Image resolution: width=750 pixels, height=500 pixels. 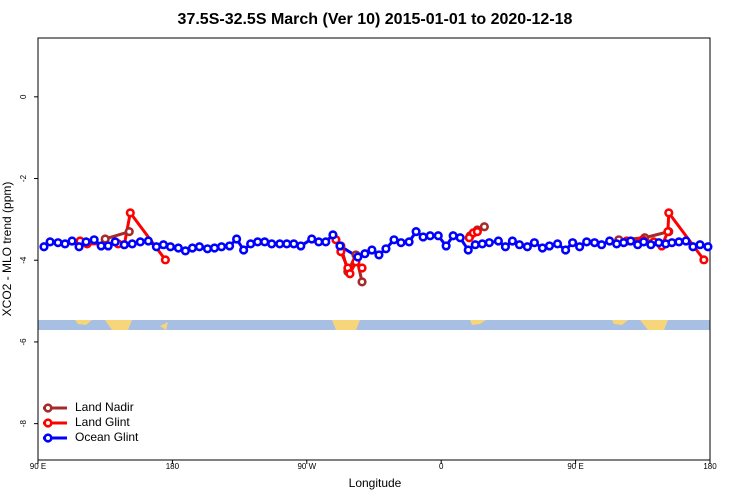 What do you see at coordinates (306, 466) in the screenshot?
I see `x-tick-label: 90 W` at bounding box center [306, 466].